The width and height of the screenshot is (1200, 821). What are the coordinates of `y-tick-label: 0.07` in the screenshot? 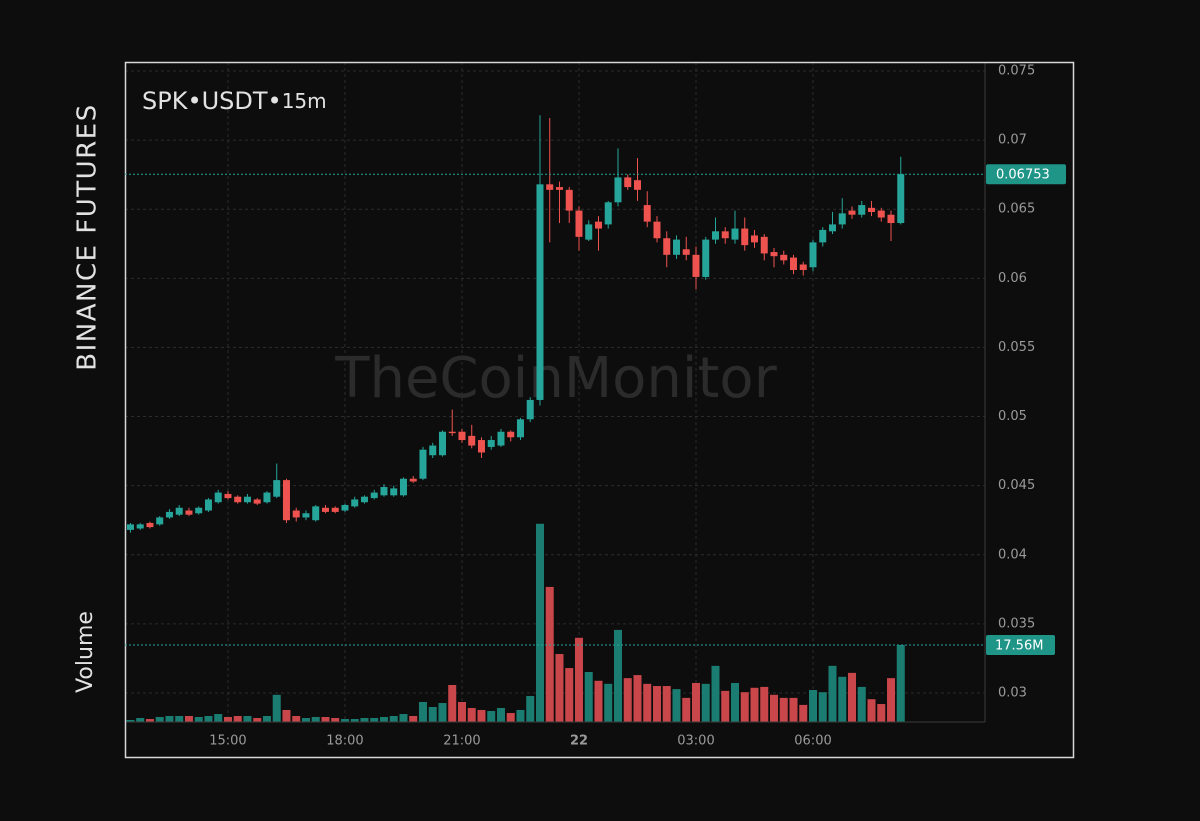 It's located at (1012, 140).